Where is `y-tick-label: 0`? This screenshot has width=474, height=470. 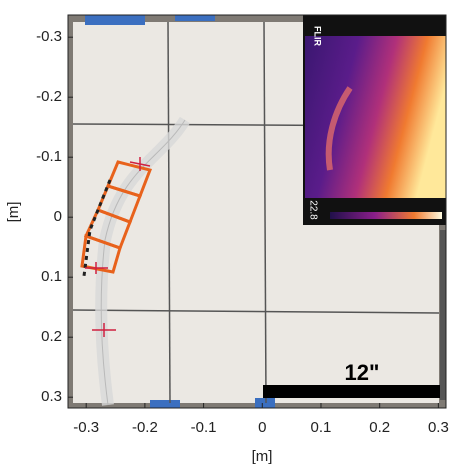
y-tick-label: 0 is located at coordinates (58, 216).